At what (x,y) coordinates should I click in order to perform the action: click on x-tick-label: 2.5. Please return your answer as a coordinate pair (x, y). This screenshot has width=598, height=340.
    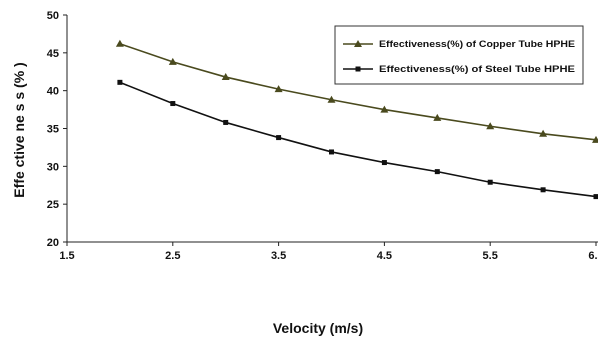
    Looking at the image, I should click on (172, 256).